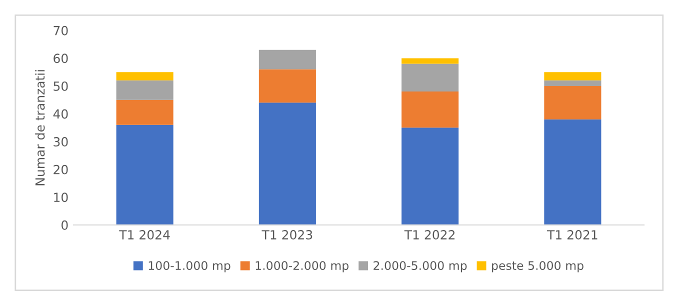 The height and width of the screenshot is (304, 700). What do you see at coordinates (189, 266) in the screenshot?
I see `legend-label: 100-1.000 mp` at bounding box center [189, 266].